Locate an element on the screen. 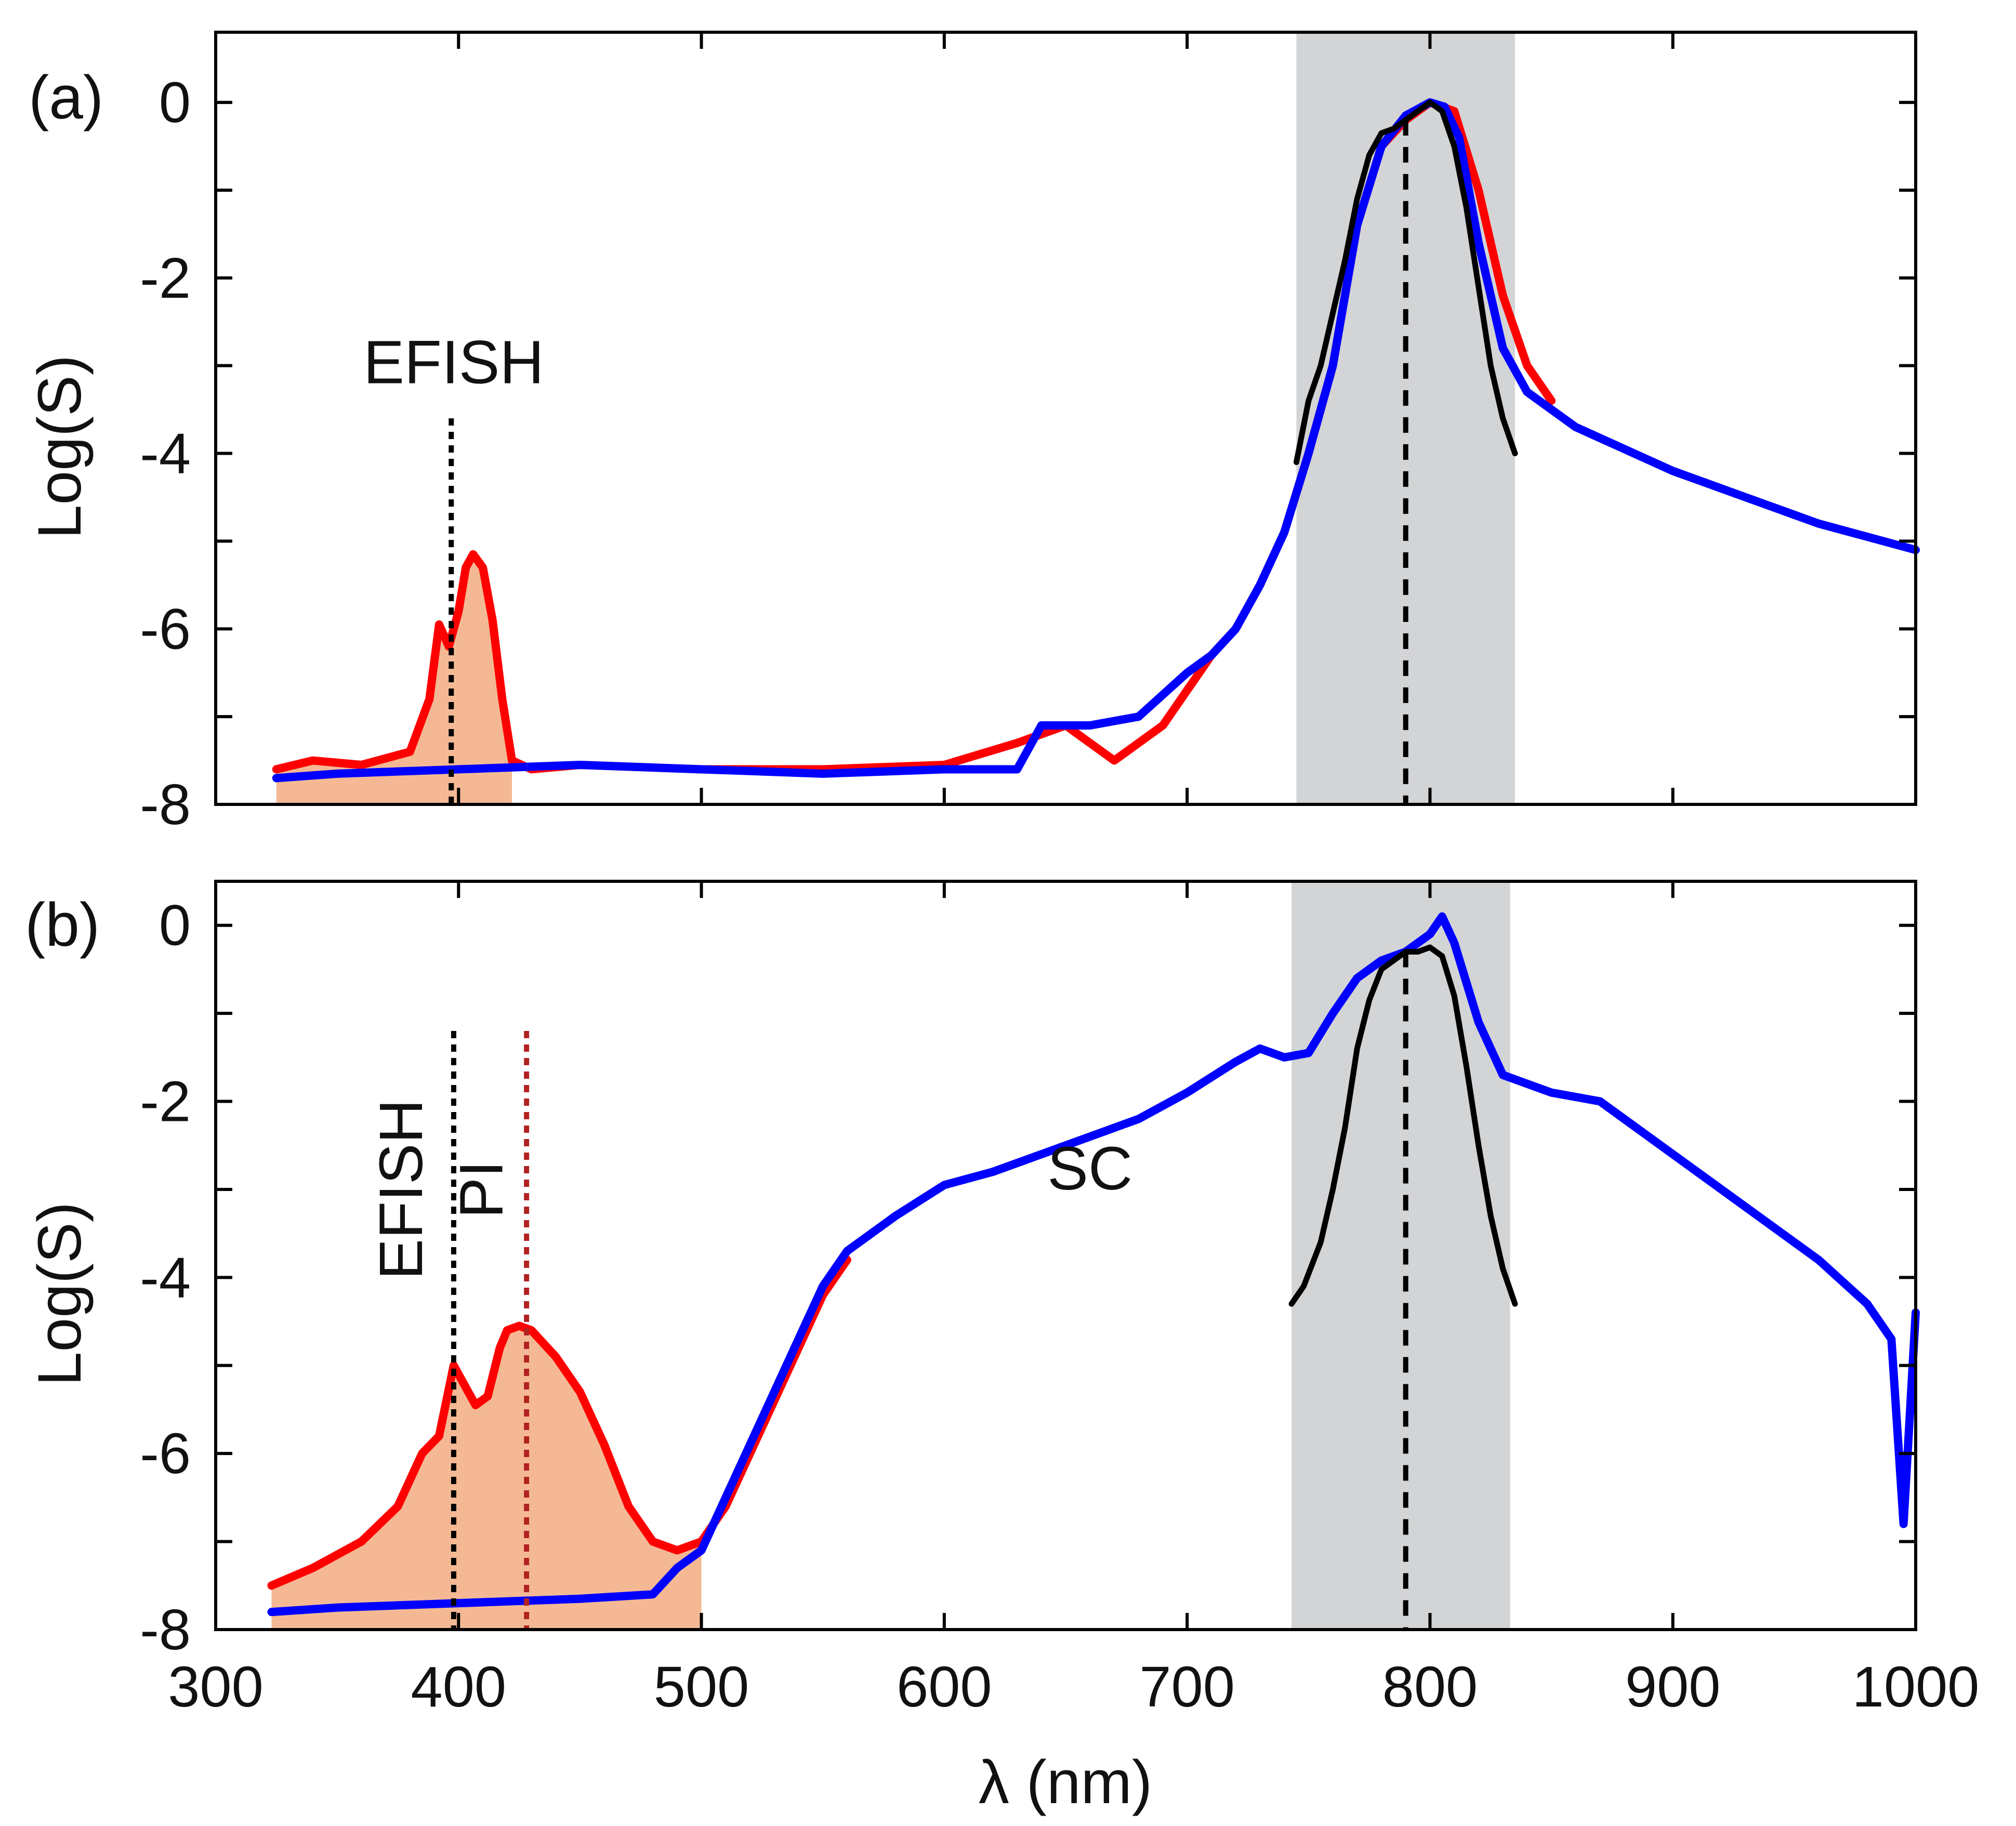 The height and width of the screenshot is (1826, 2016). x-tick-label: 300 is located at coordinates (215, 1687).